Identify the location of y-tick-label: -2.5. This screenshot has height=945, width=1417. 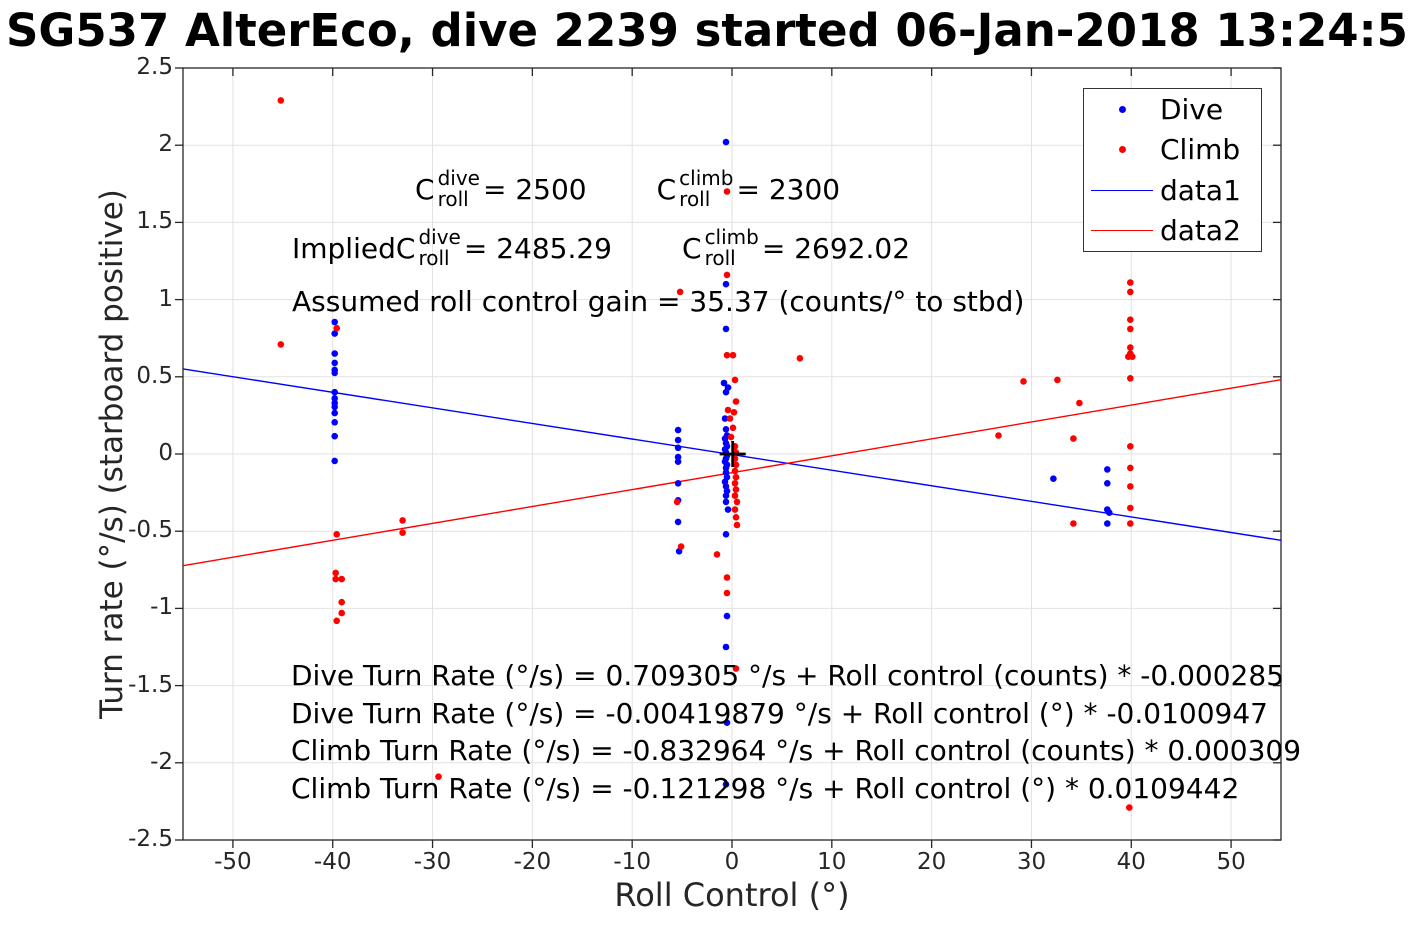
(150, 839).